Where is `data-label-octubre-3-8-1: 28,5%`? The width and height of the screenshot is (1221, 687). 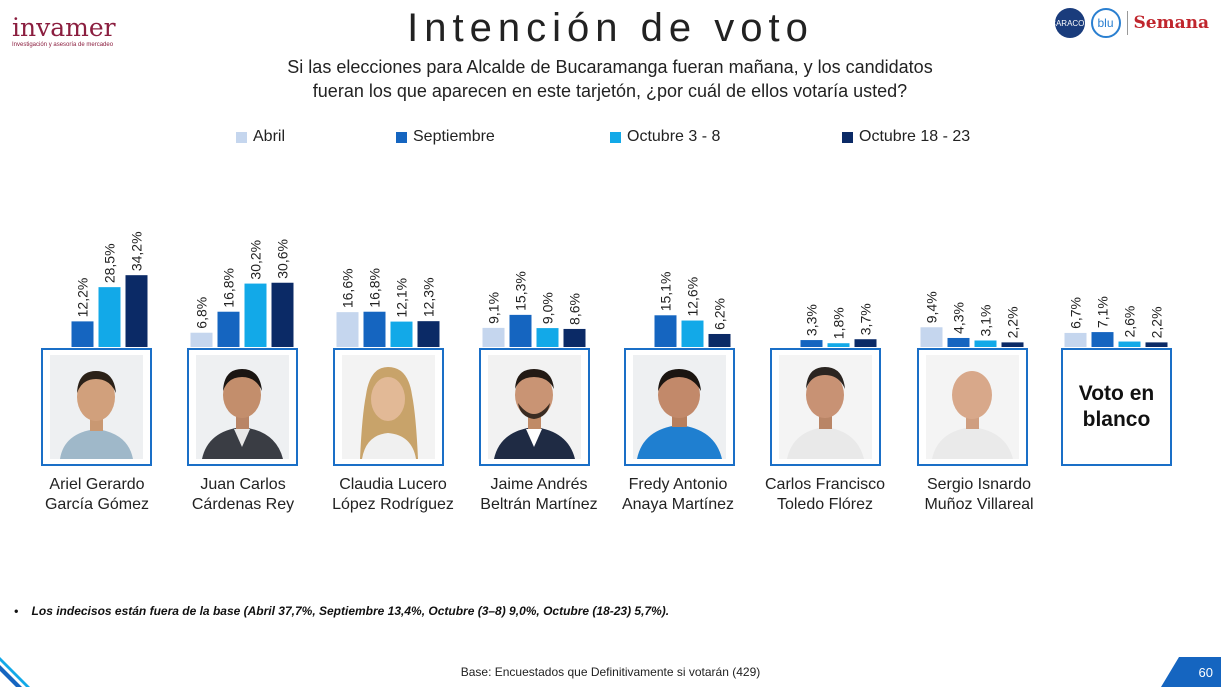
data-label-octubre-3-8-1: 28,5% is located at coordinates (110, 263).